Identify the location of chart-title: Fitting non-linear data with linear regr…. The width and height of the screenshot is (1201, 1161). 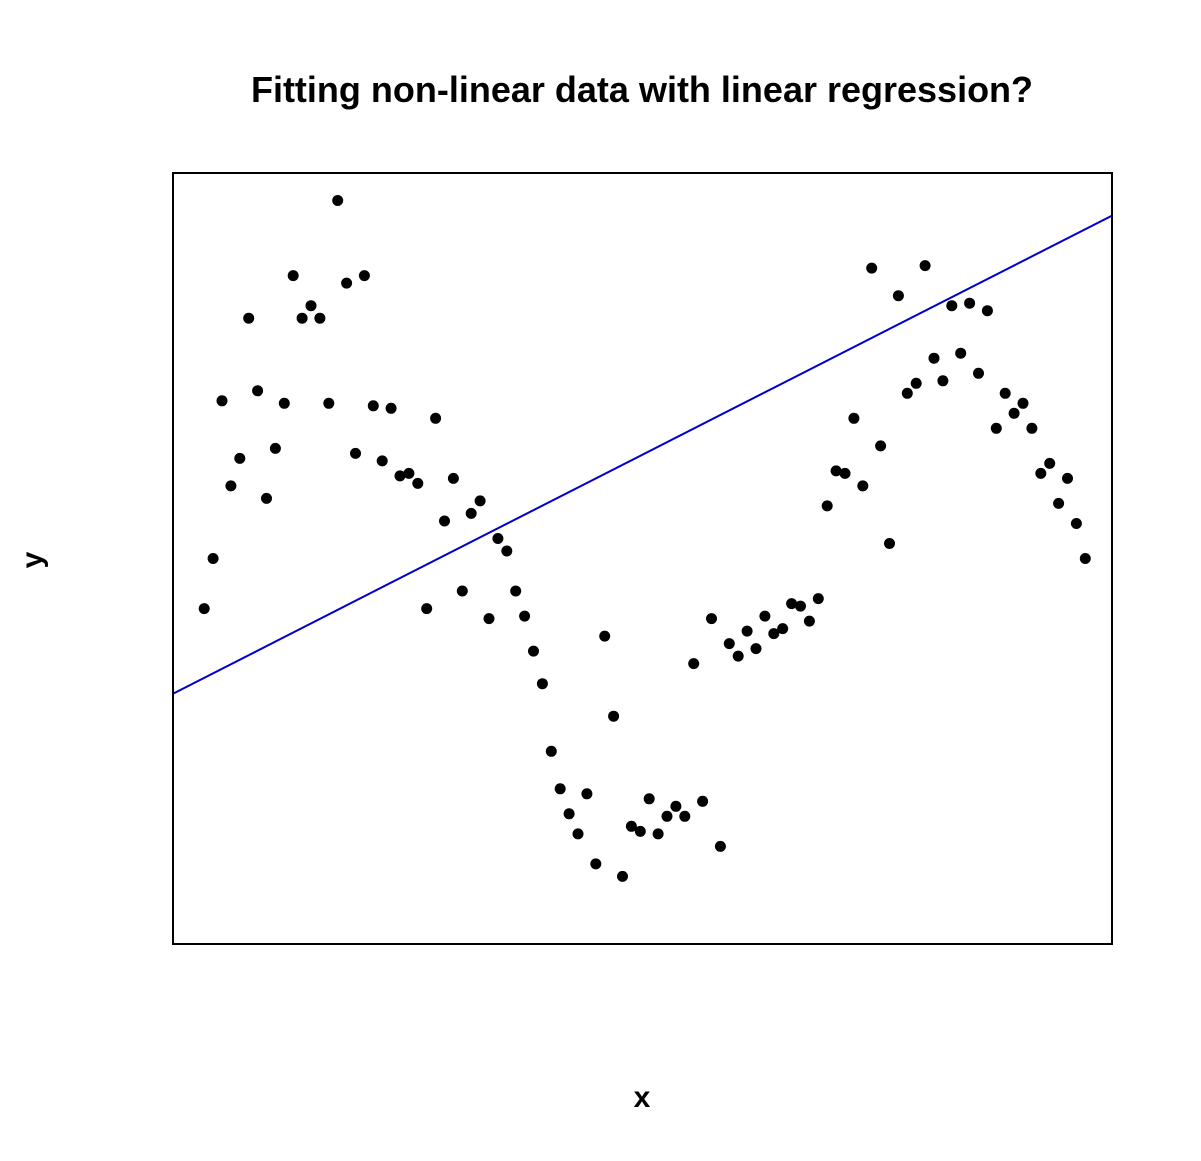
(642, 89).